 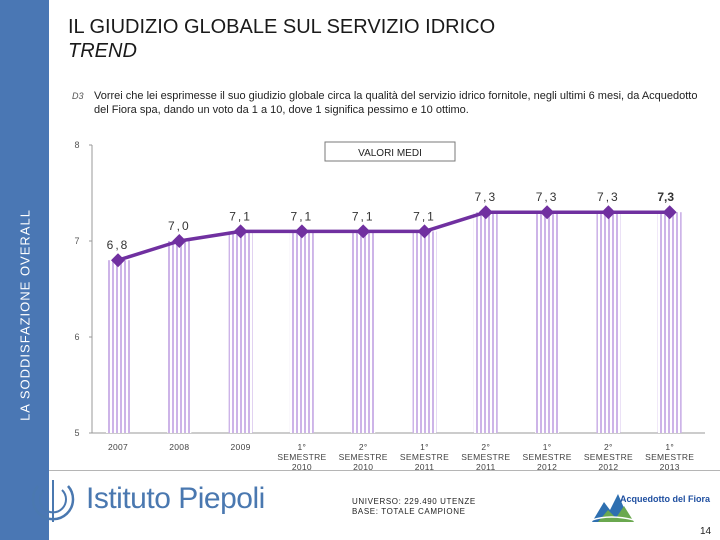 I want to click on series-line, so click(x=393, y=236).